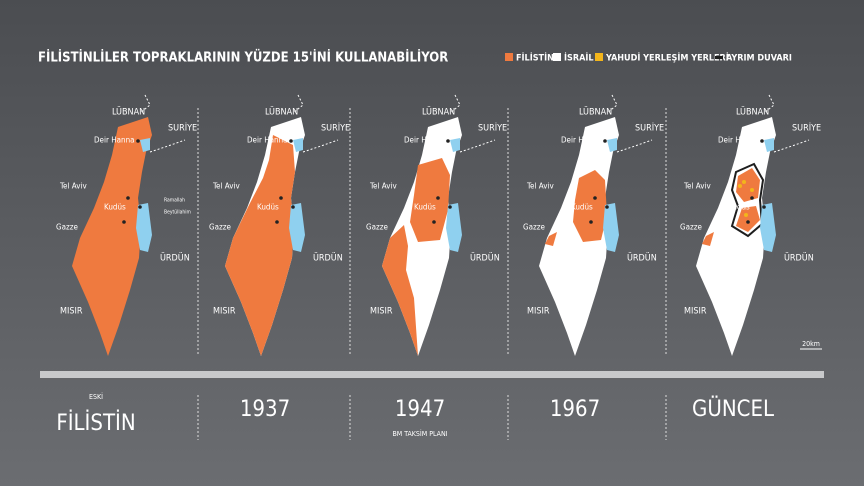 The height and width of the screenshot is (486, 864). I want to click on era-year: 1947, so click(420, 409).